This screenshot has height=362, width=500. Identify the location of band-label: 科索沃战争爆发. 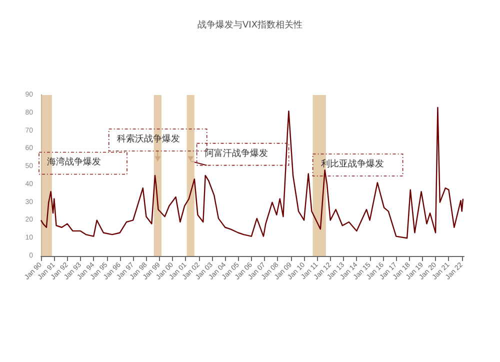
(148, 138).